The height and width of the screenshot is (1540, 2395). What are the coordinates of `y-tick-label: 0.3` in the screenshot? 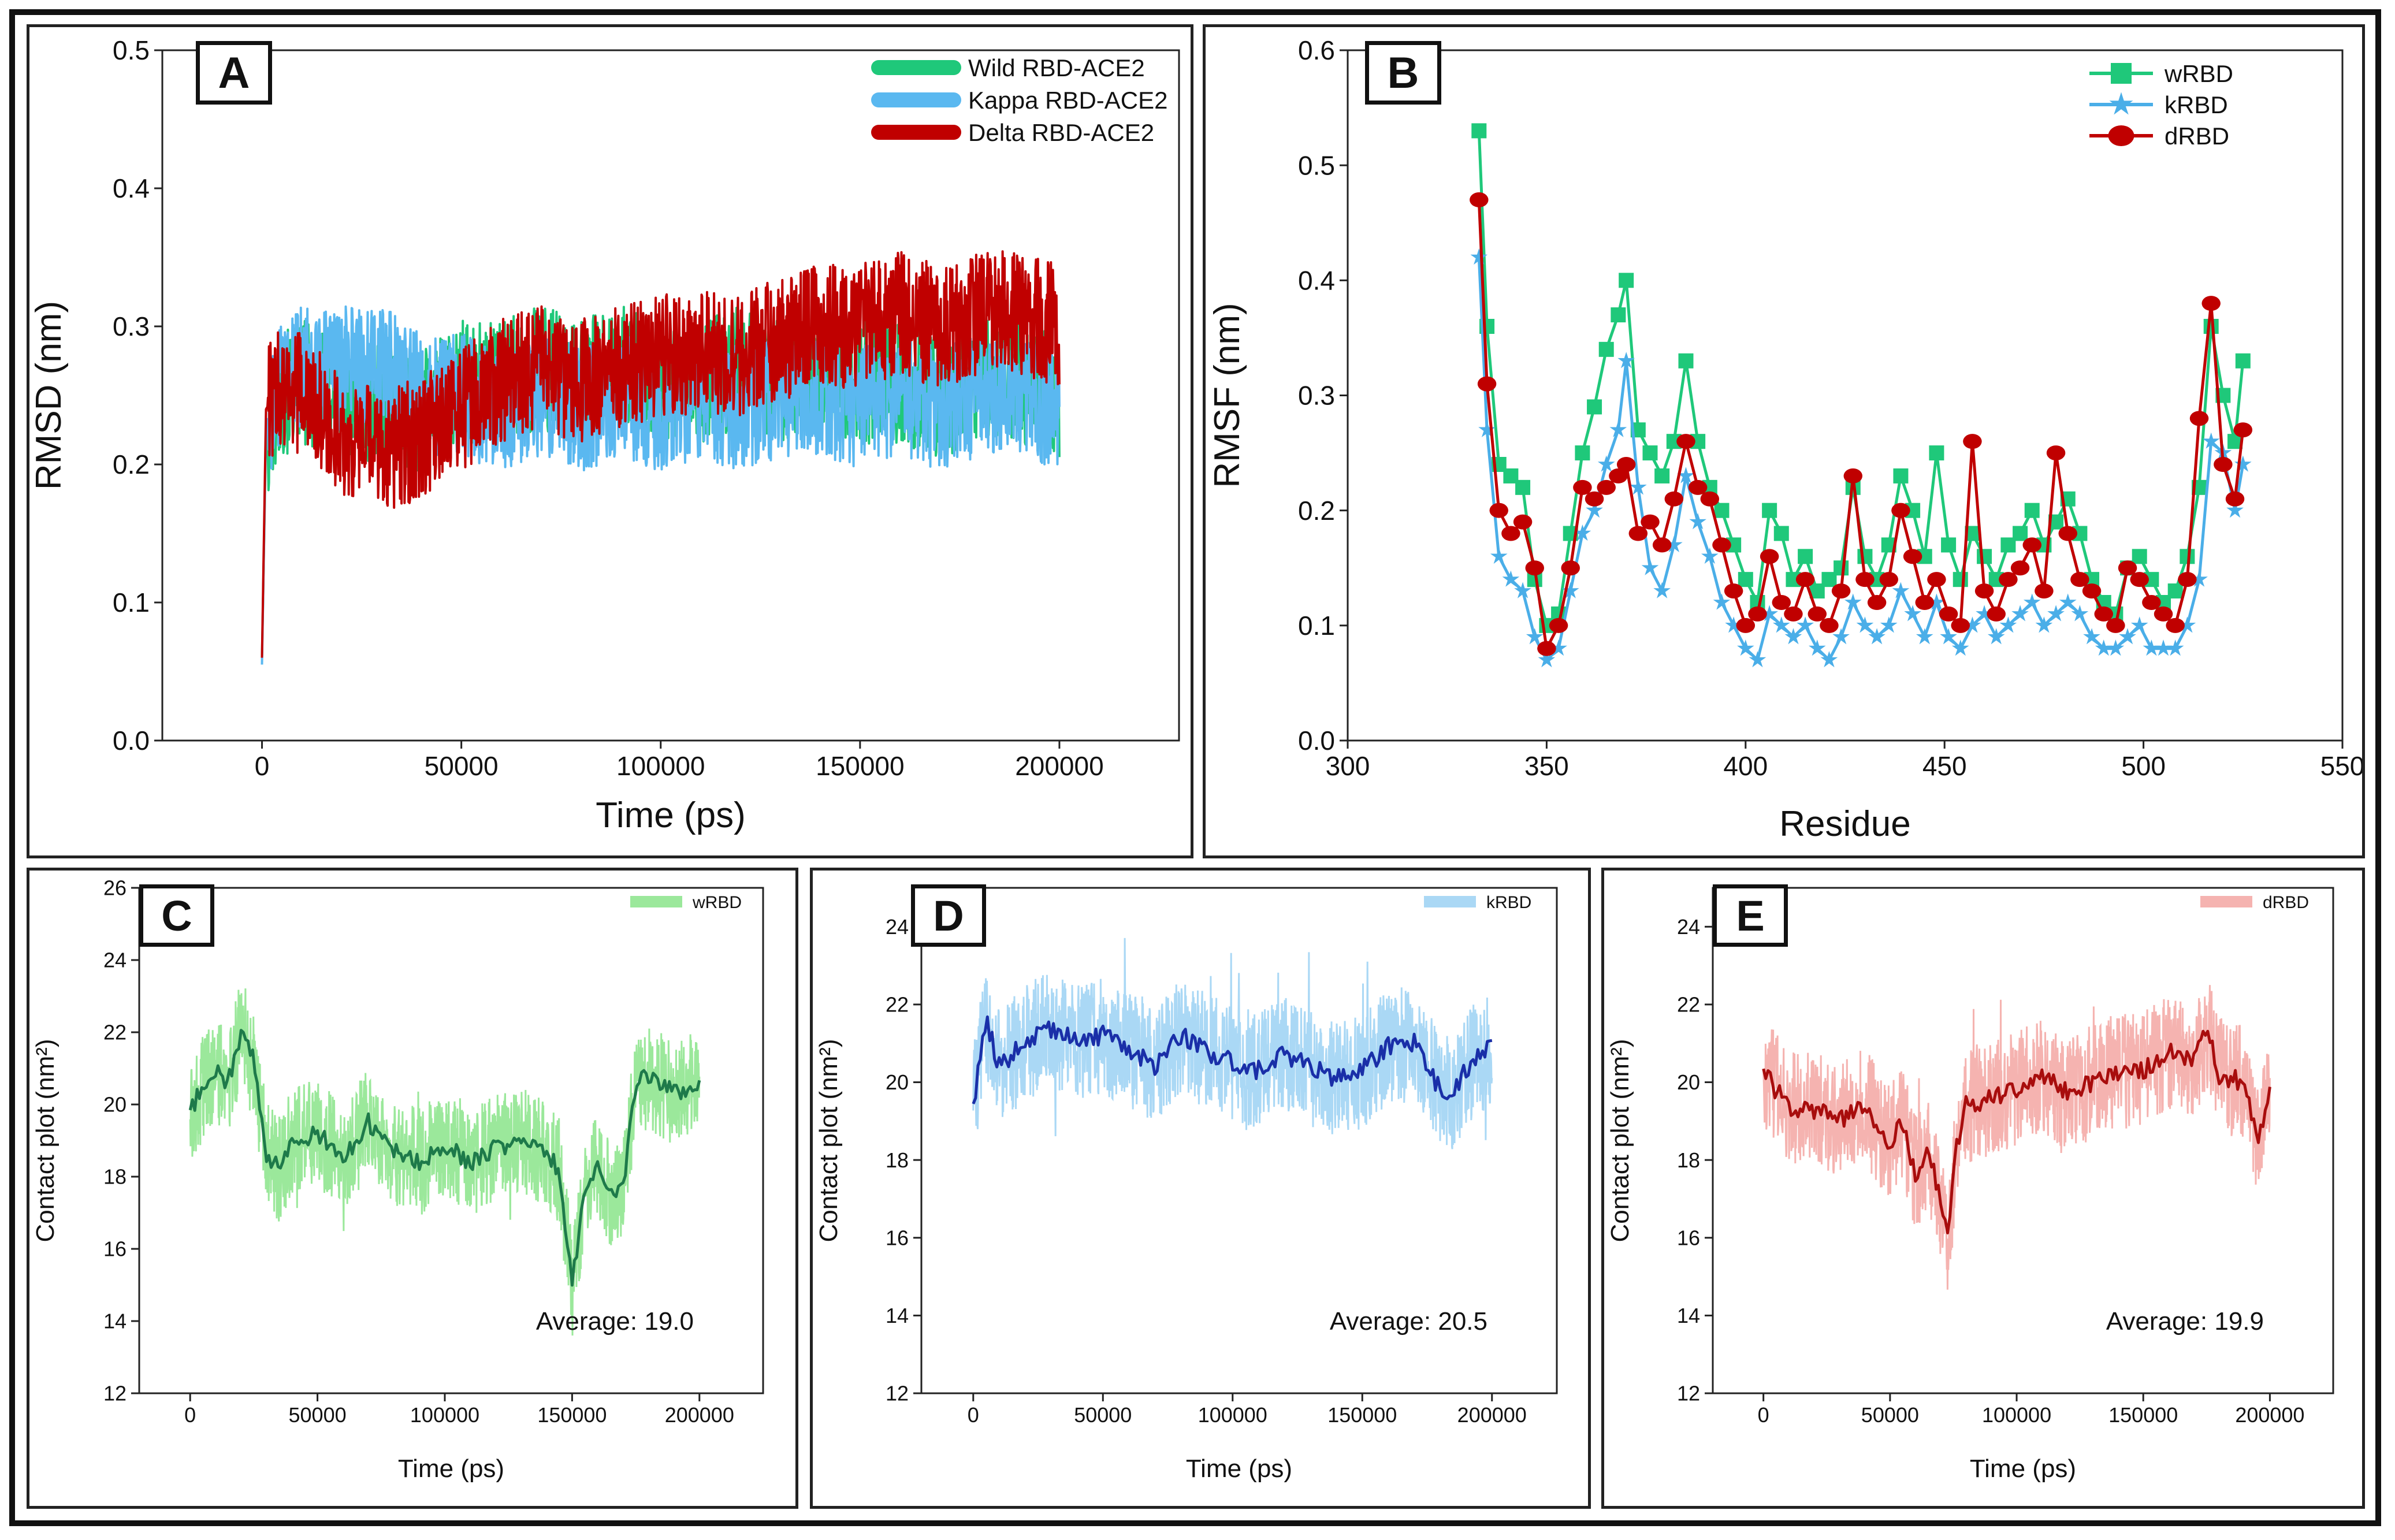 It's located at (1316, 396).